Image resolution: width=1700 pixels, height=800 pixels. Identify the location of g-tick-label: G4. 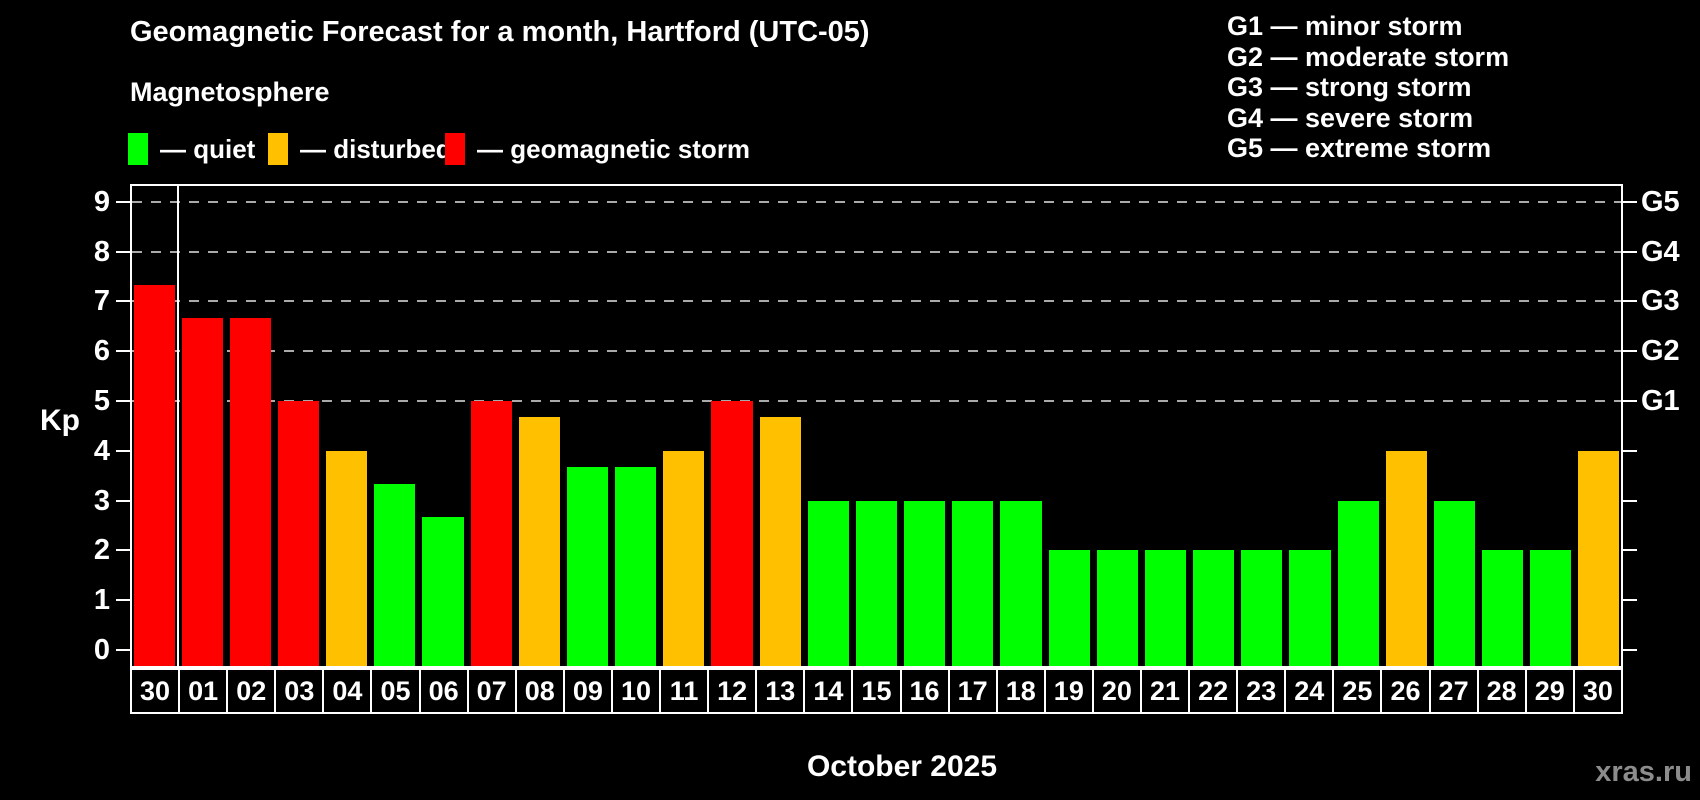
(1660, 251).